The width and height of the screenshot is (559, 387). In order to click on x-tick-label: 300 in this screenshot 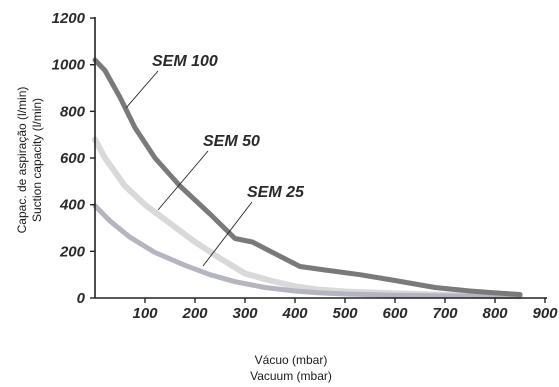, I will do `click(245, 313)`.